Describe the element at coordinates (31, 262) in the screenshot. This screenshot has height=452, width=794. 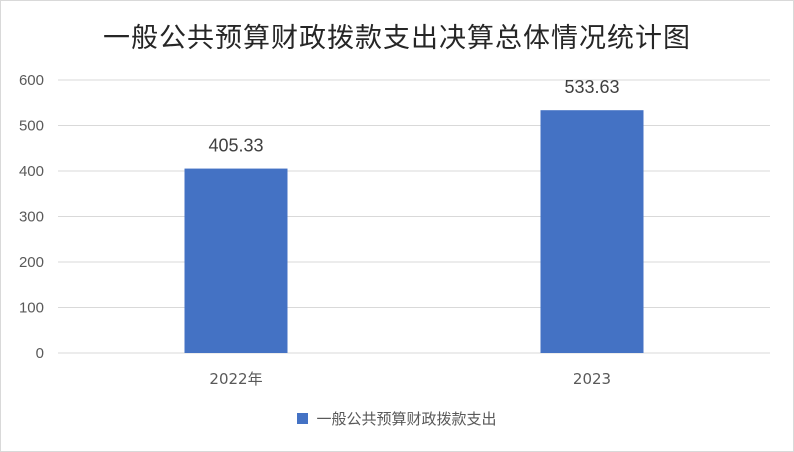
I see `y-tick-label: 200` at that location.